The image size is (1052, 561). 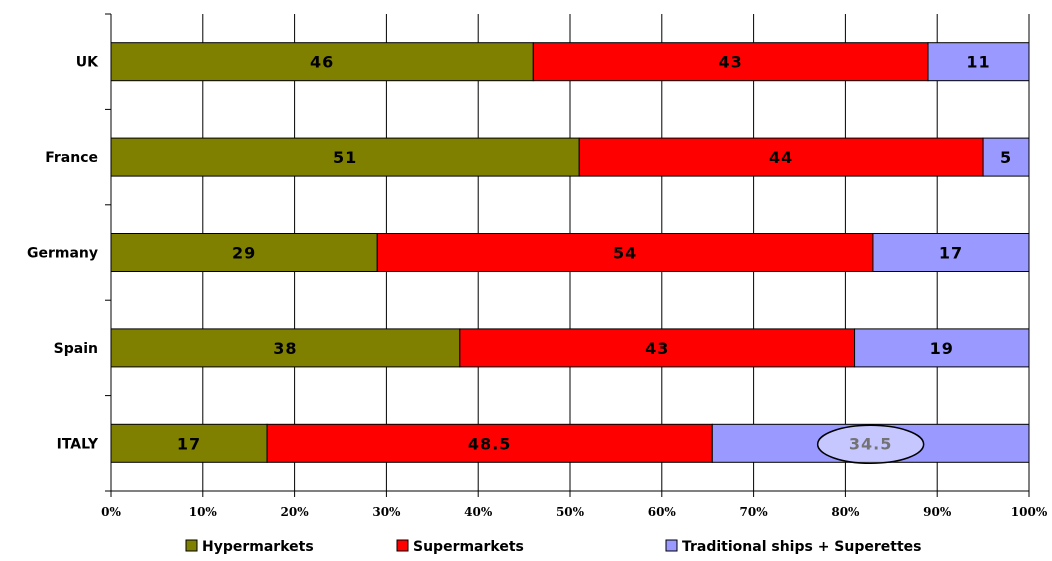 What do you see at coordinates (78, 444) in the screenshot?
I see `category-label-italy: ITALY` at bounding box center [78, 444].